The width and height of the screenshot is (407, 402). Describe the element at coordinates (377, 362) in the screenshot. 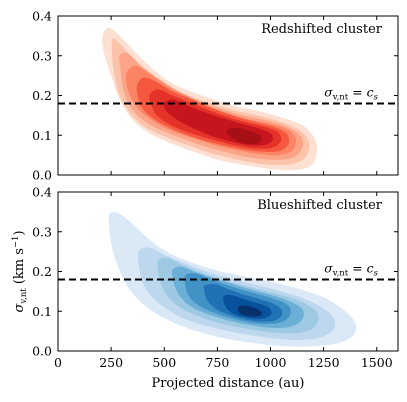

I see `x-tick-label: 1500` at that location.